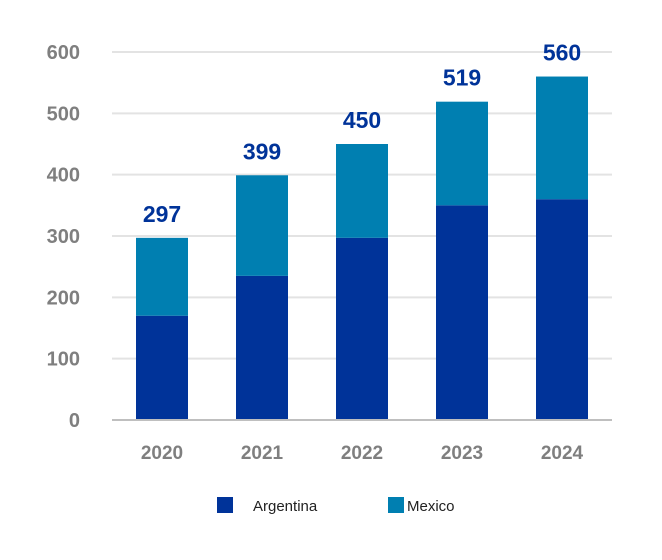  What do you see at coordinates (162, 367) in the screenshot?
I see `bar-argentina-2020` at bounding box center [162, 367].